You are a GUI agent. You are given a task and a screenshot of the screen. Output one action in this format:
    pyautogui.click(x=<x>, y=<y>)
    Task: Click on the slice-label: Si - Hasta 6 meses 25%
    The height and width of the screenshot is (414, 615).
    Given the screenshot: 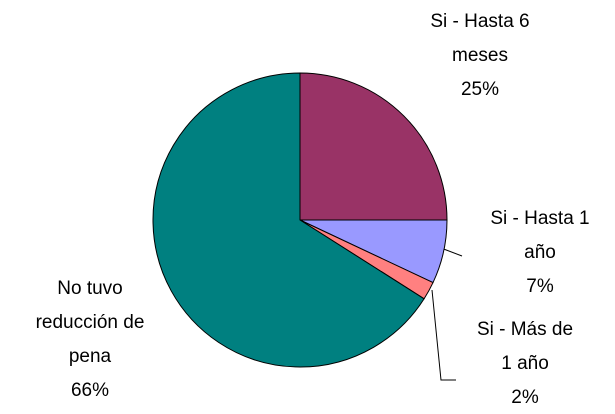 What is the action you would take?
    pyautogui.click(x=480, y=56)
    